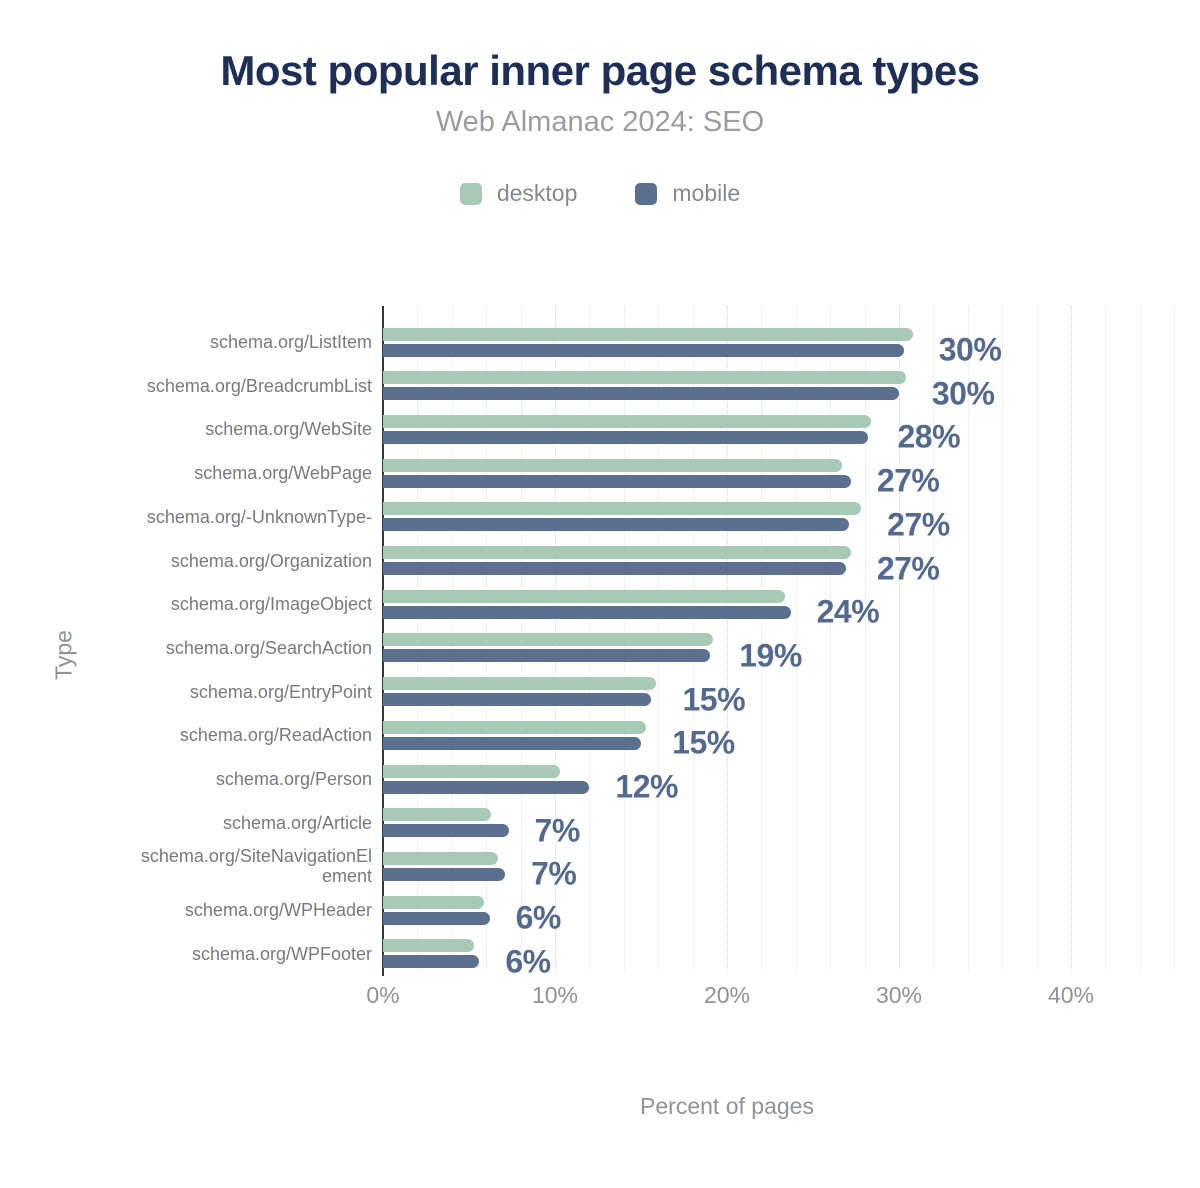 Image resolution: width=1200 pixels, height=1188 pixels. What do you see at coordinates (1071, 995) in the screenshot?
I see `x-tick-label: 40%` at bounding box center [1071, 995].